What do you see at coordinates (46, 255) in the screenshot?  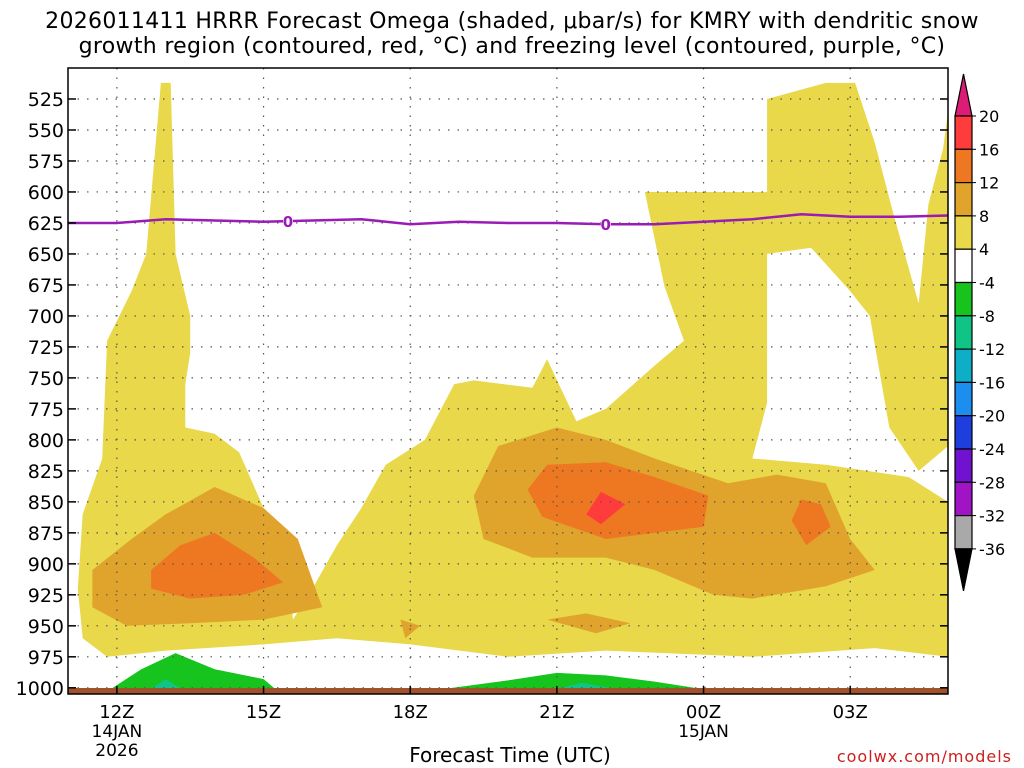 I see `y-tick-label-650: 650` at bounding box center [46, 255].